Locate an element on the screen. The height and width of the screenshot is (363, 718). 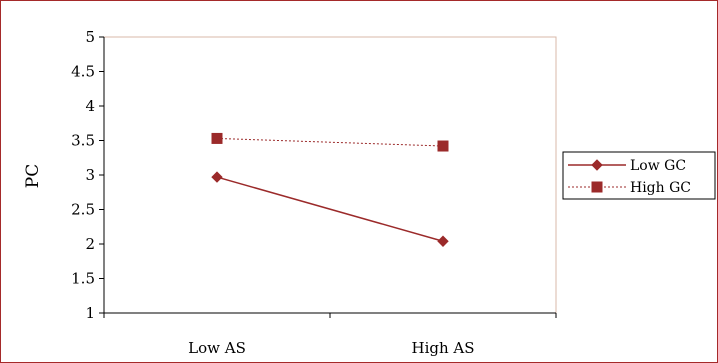
legend: Low GC High GC is located at coordinates (639, 175).